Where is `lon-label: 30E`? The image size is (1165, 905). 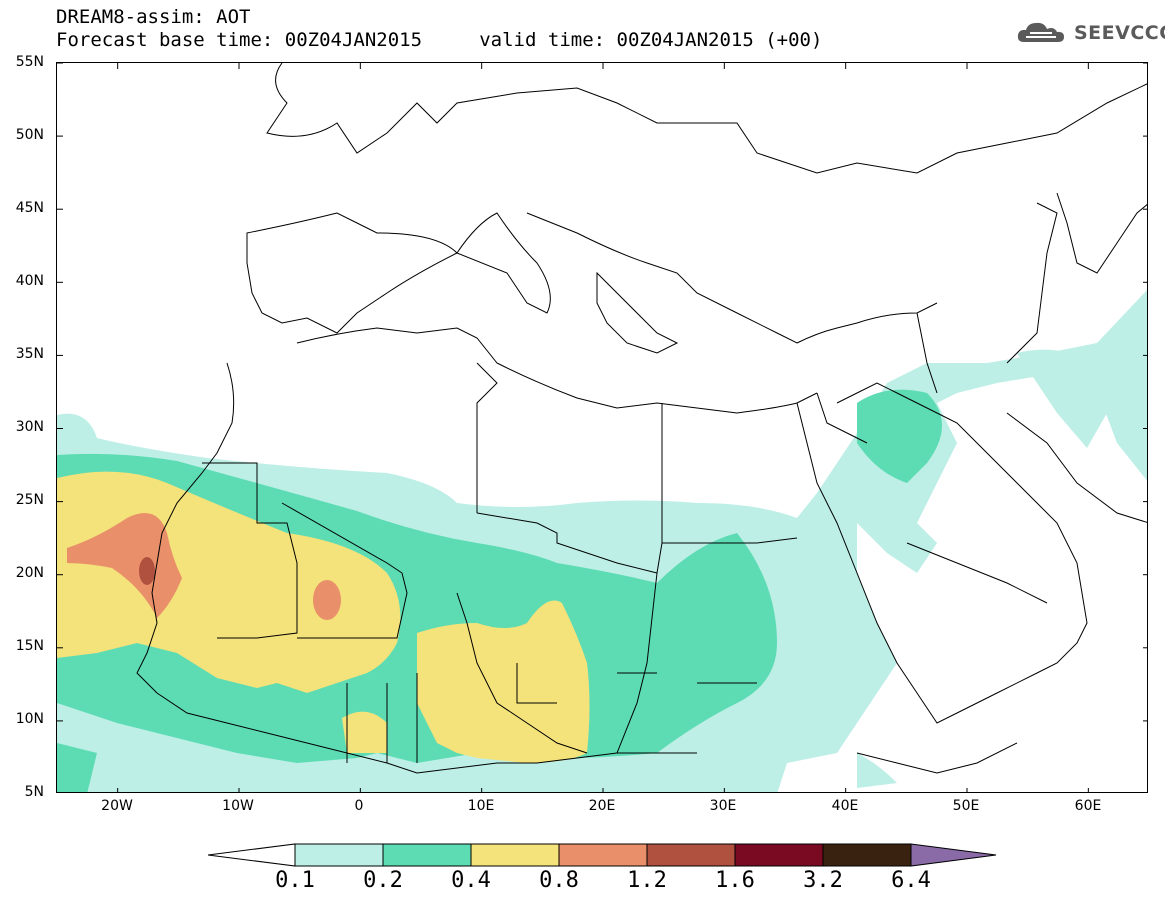 lon-label: 30E is located at coordinates (723, 806).